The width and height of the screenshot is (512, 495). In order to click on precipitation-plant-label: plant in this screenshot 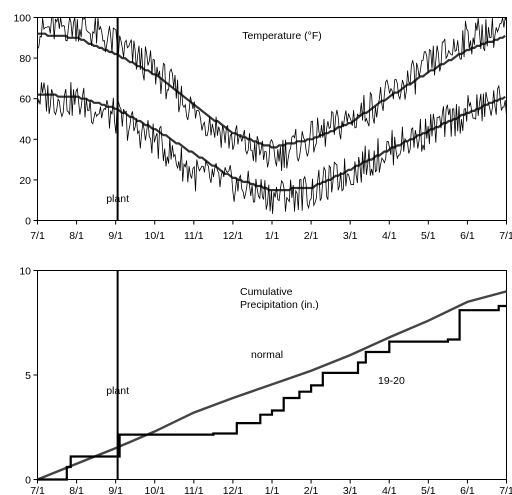, I will do `click(117, 391)`.